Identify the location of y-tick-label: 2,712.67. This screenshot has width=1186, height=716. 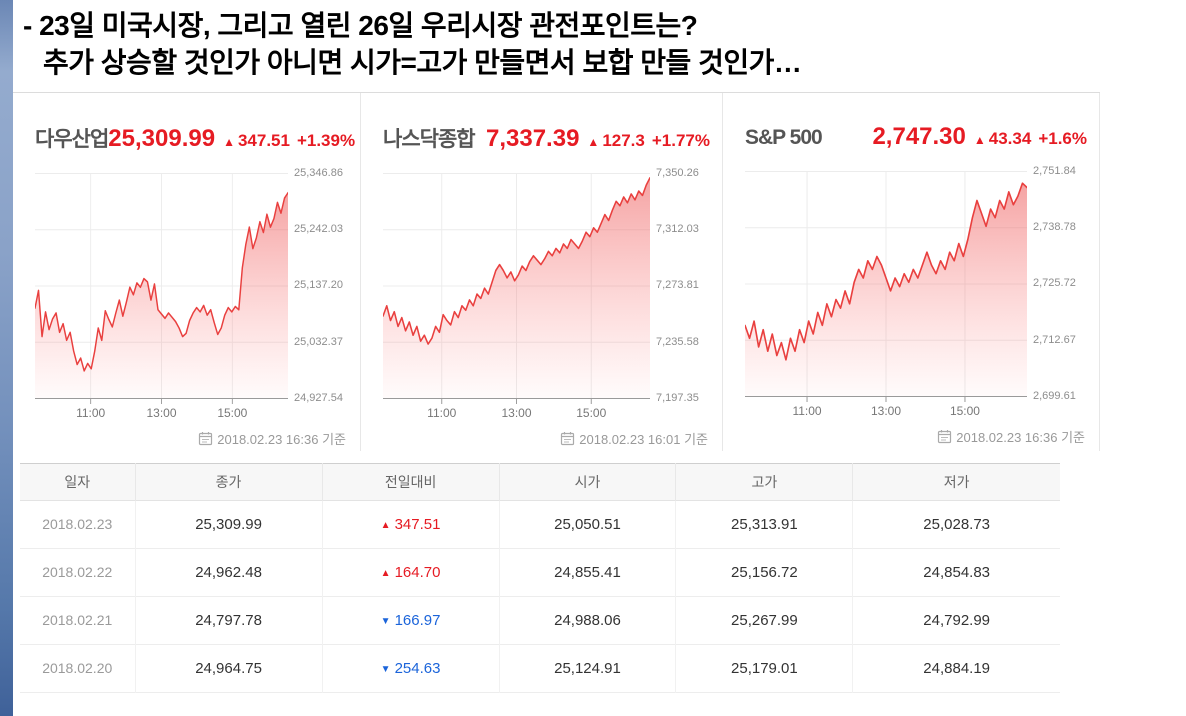
(1054, 339).